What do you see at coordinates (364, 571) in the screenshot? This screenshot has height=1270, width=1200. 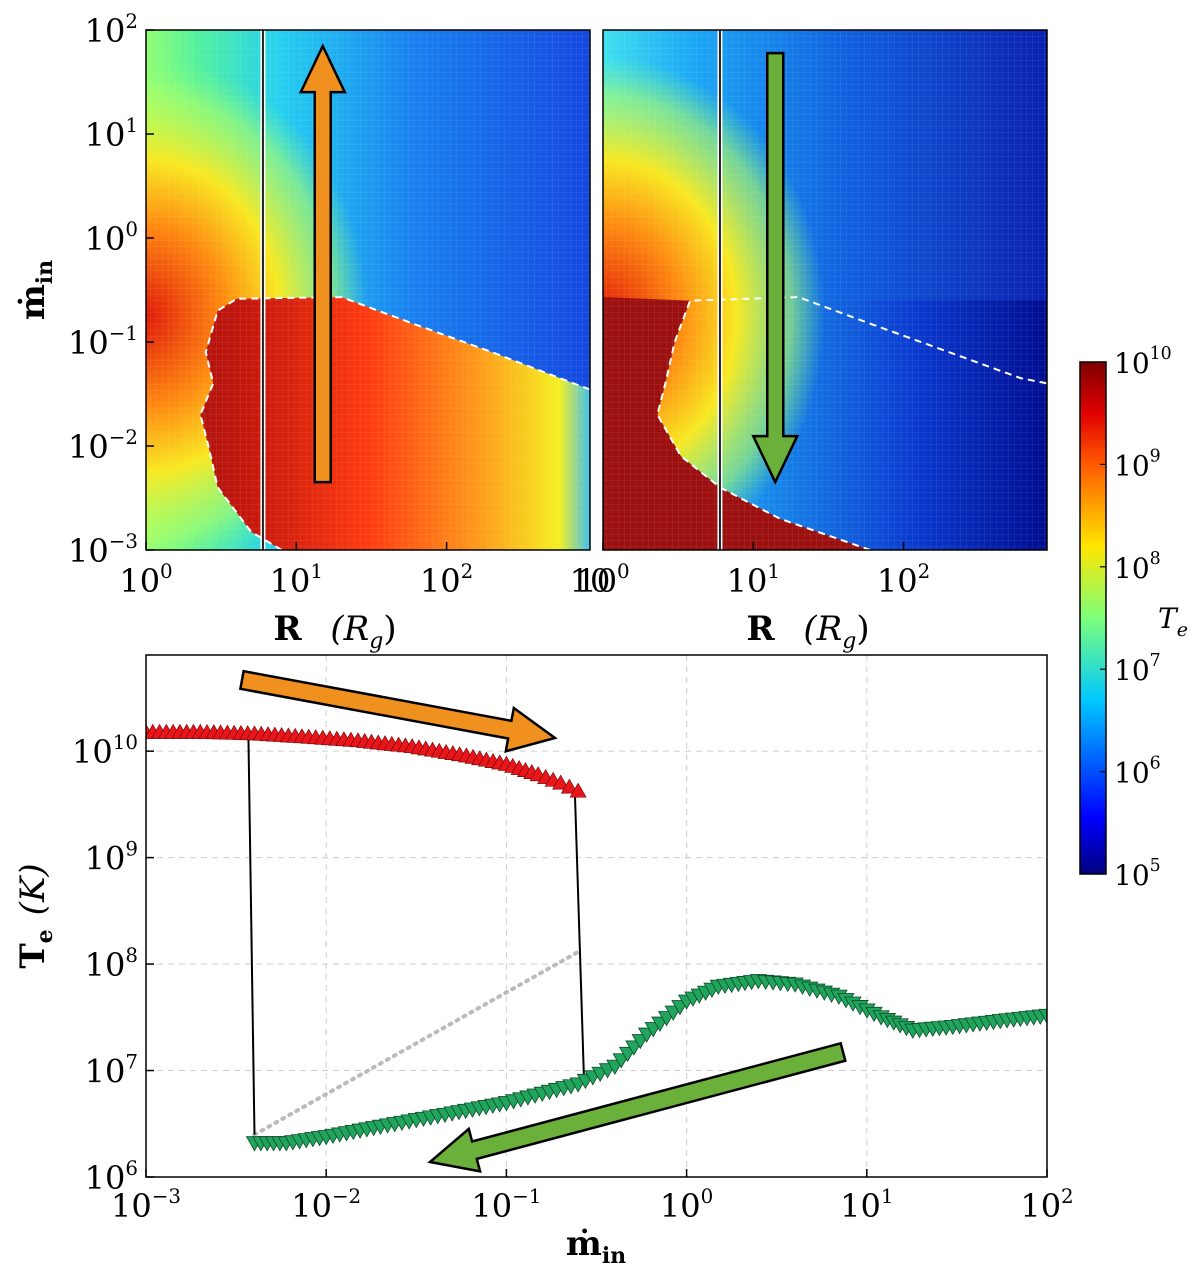 I see `heatmap-left-x-ticks: 10⁰ 10¹ 10² 10` at bounding box center [364, 571].